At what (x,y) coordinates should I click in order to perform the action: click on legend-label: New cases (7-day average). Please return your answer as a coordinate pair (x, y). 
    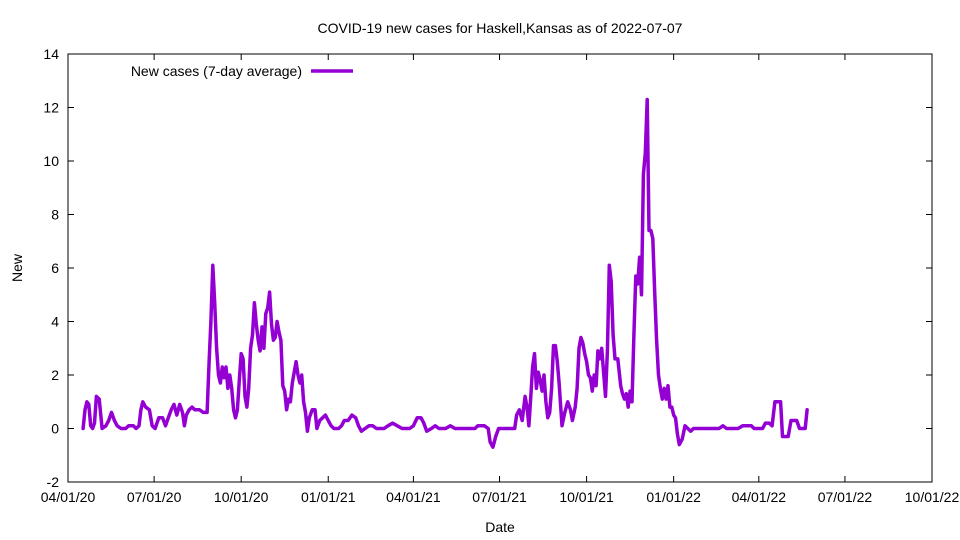
    Looking at the image, I should click on (216, 71).